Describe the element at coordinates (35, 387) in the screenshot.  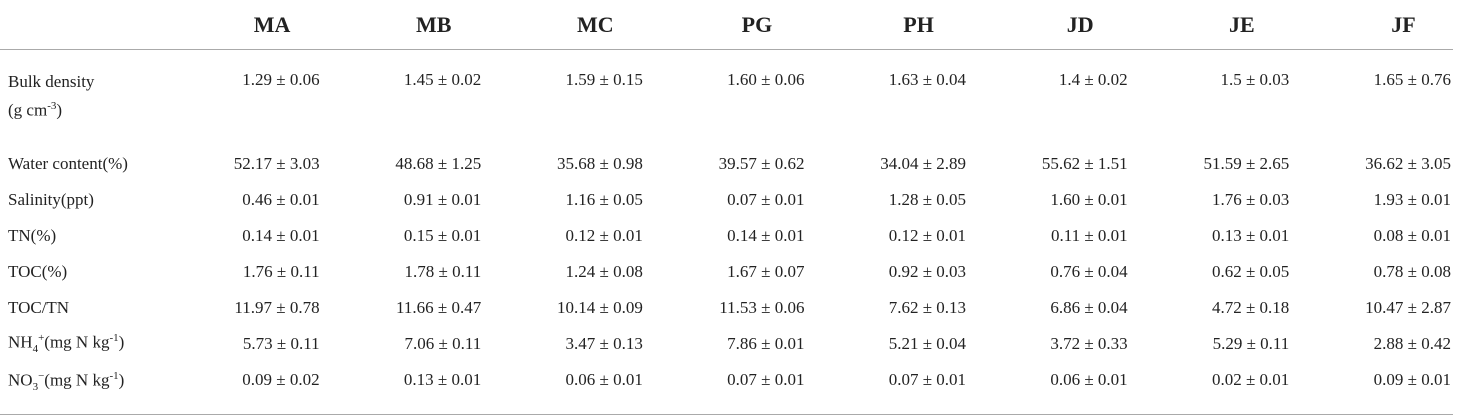
I see `label-sub: 3` at that location.